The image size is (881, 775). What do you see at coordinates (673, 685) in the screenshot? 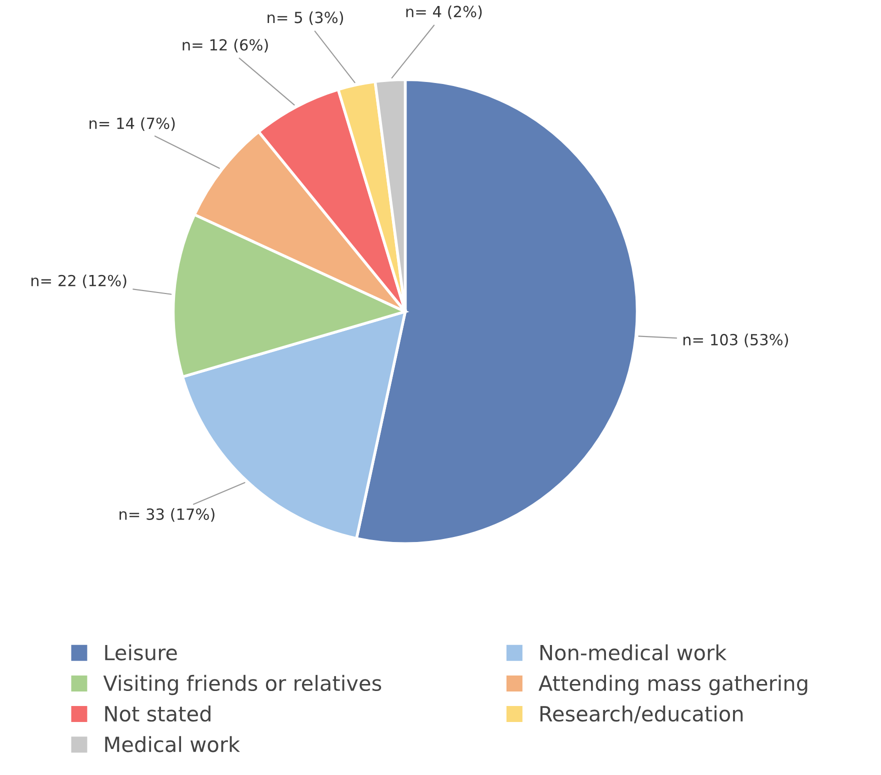
I see `legend-label: Attending mass gathering` at bounding box center [673, 685].